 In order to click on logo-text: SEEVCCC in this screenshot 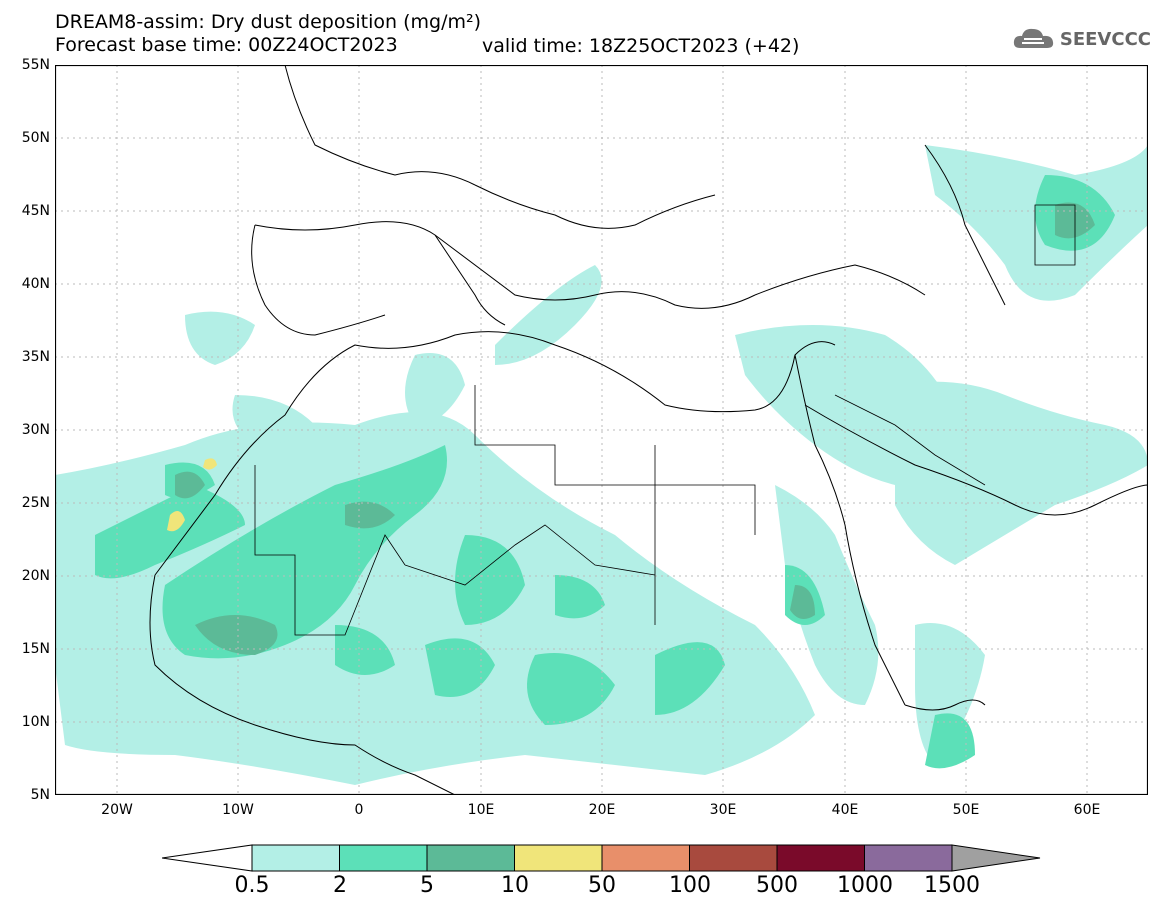, I will do `click(1105, 39)`.